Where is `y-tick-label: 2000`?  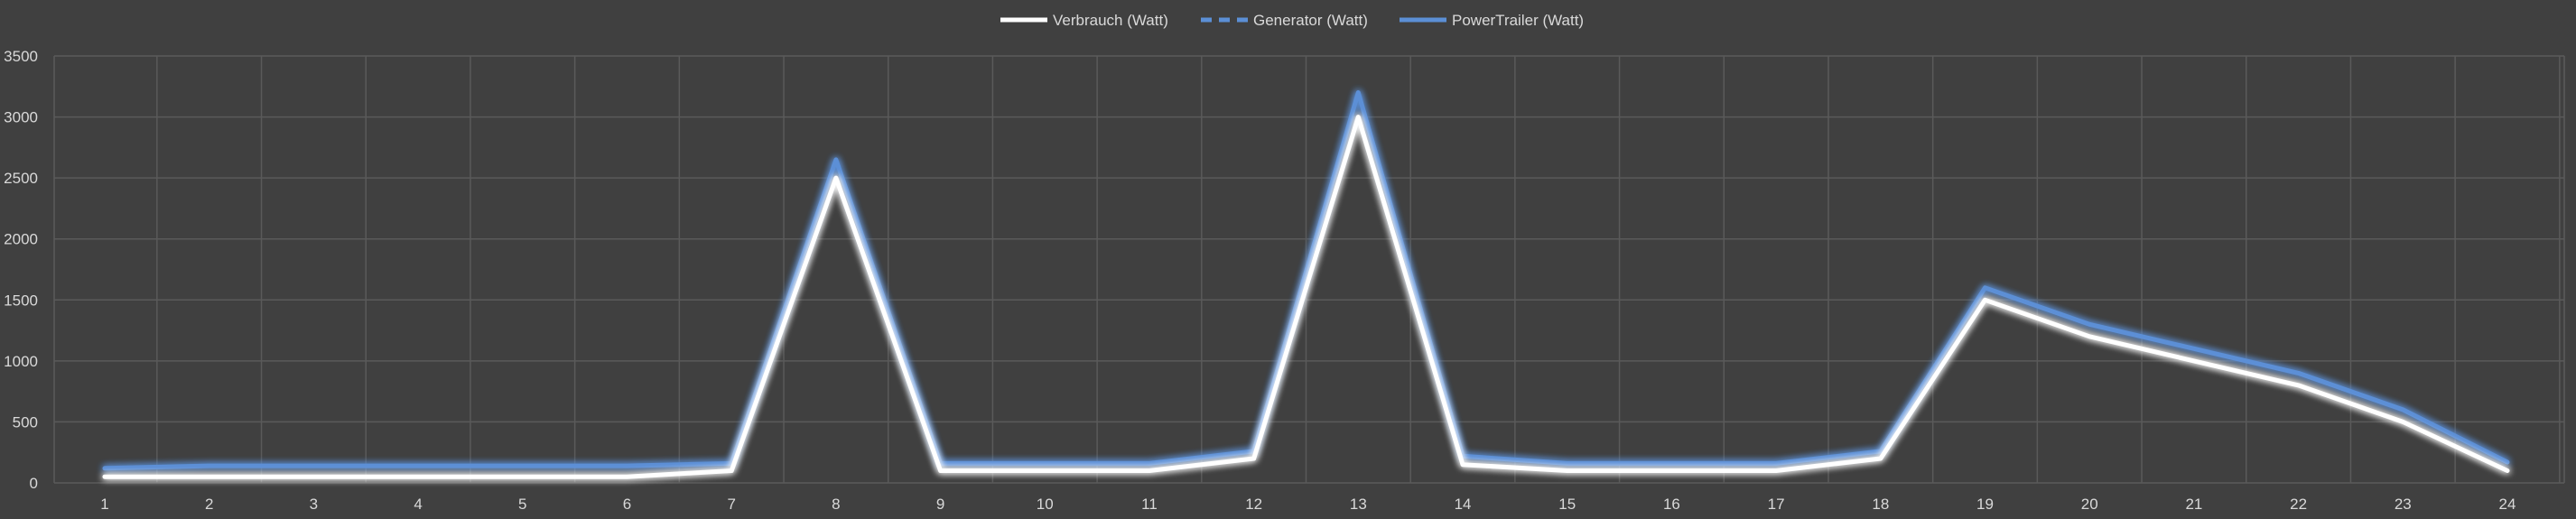
y-tick-label: 2000 is located at coordinates (21, 240).